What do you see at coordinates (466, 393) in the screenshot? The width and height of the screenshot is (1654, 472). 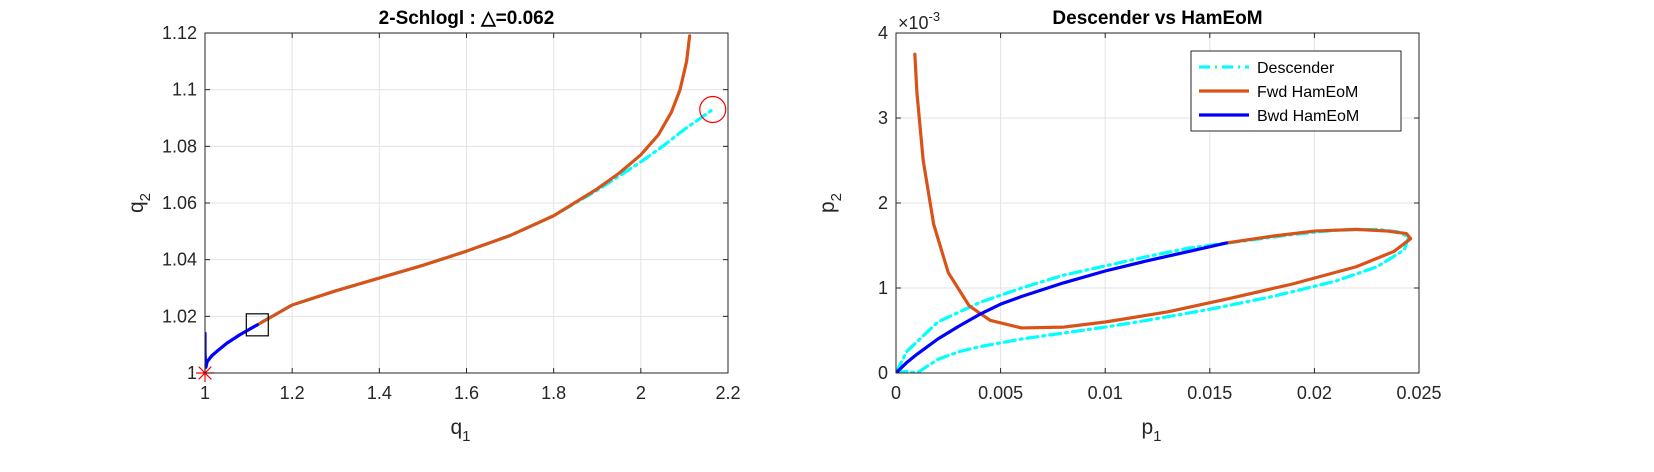 I see `left-x-tick-label: 1.6` at bounding box center [466, 393].